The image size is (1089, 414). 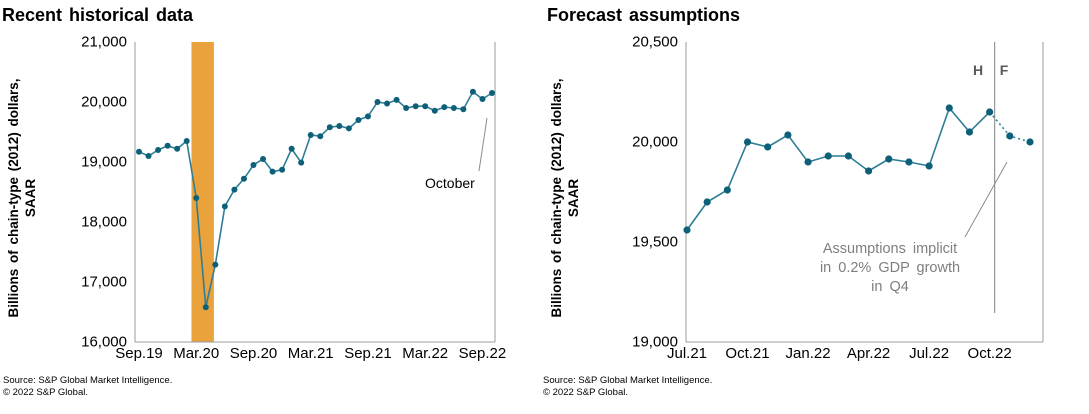 What do you see at coordinates (747, 353) in the screenshot?
I see `x-tick-label: Oct.21` at bounding box center [747, 353].